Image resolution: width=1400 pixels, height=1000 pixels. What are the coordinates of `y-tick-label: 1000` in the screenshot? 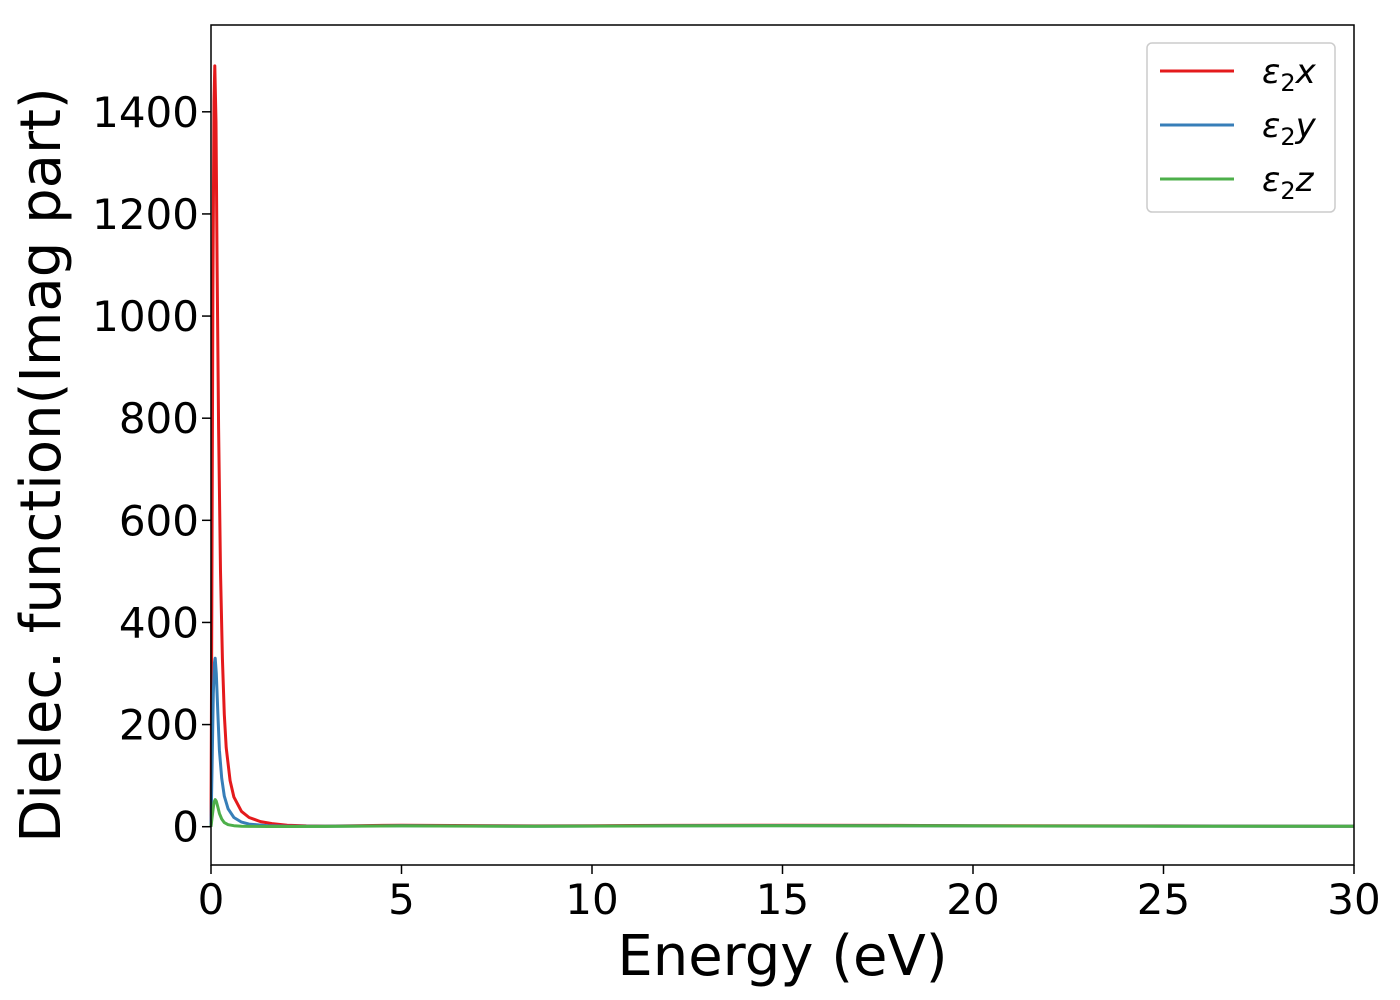 It's located at (145, 316).